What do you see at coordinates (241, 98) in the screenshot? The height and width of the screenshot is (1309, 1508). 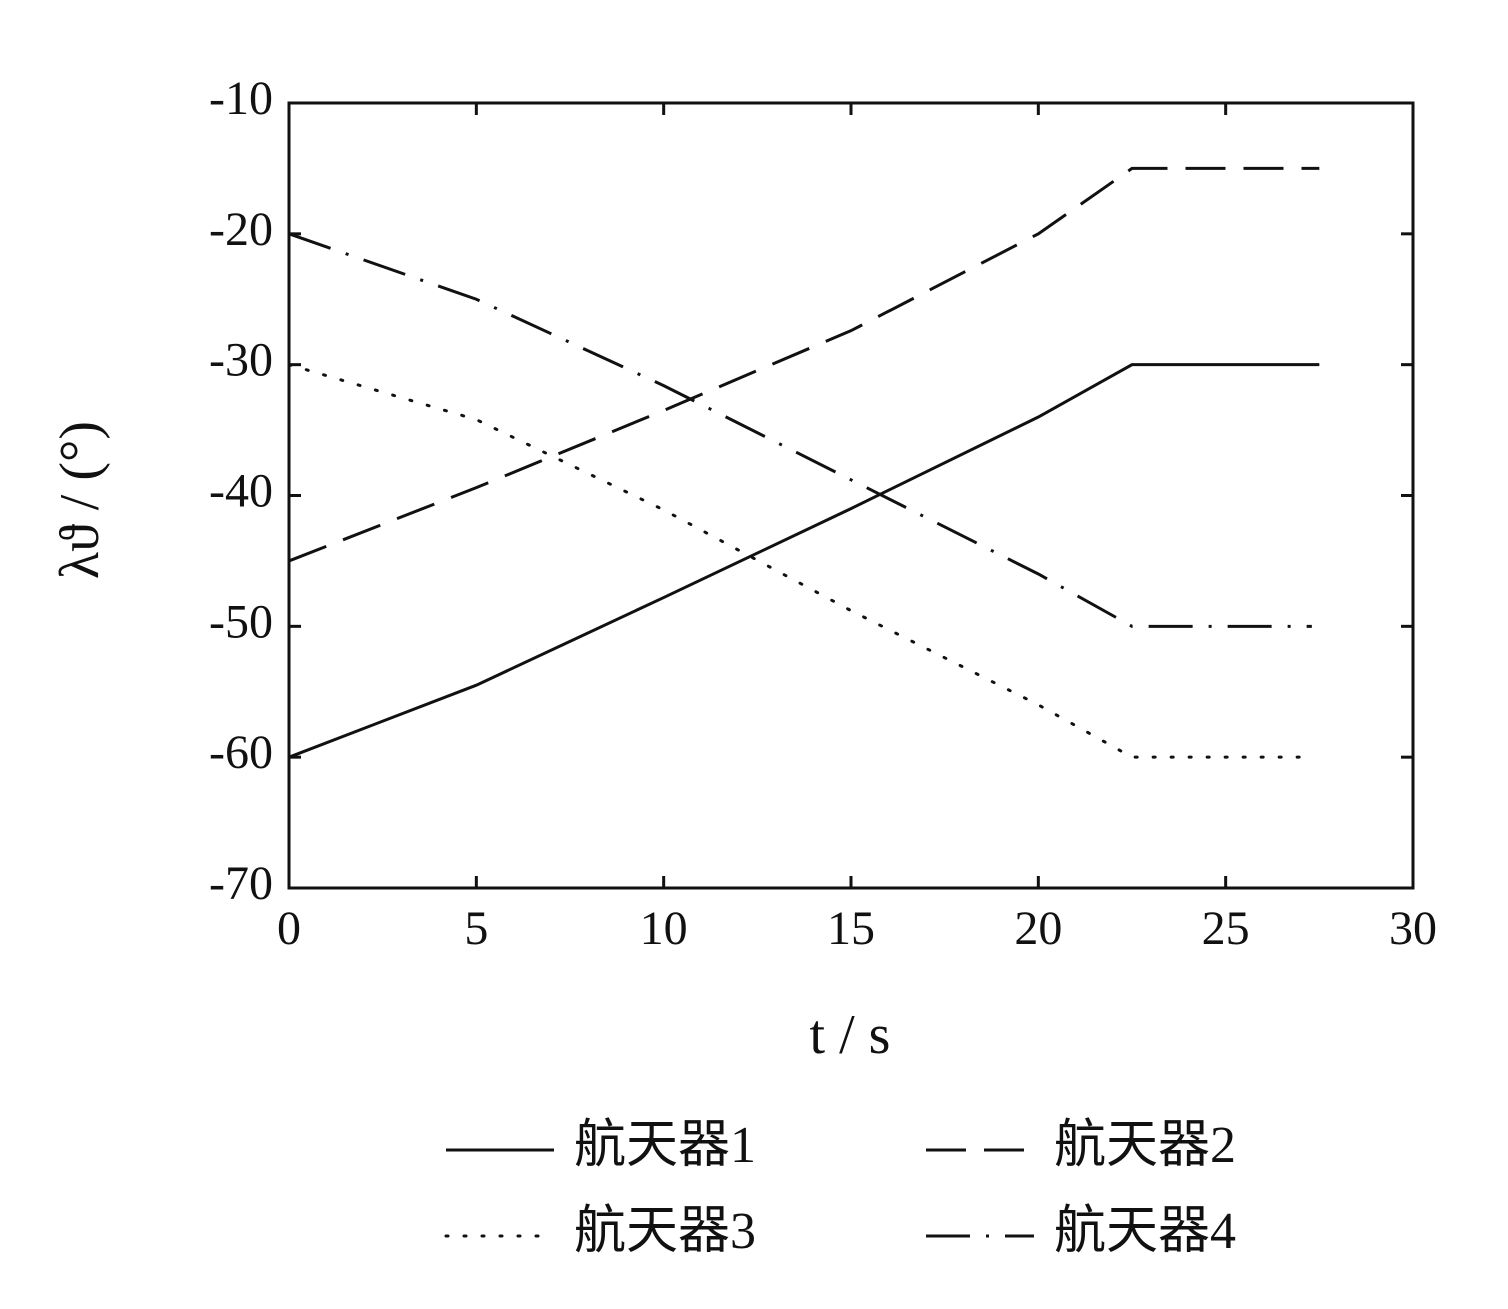 I see `y-tick-label: -10` at bounding box center [241, 98].